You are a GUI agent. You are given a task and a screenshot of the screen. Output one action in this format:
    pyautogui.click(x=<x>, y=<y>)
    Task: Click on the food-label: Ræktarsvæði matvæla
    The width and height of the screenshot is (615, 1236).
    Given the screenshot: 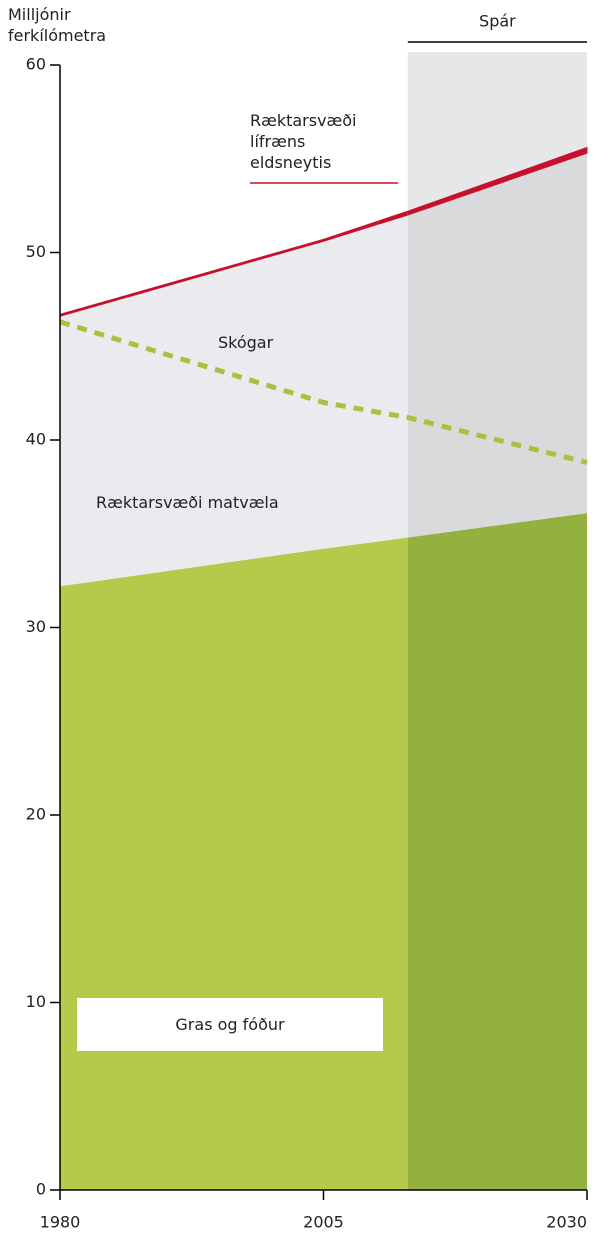 What is the action you would take?
    pyautogui.click(x=187, y=502)
    